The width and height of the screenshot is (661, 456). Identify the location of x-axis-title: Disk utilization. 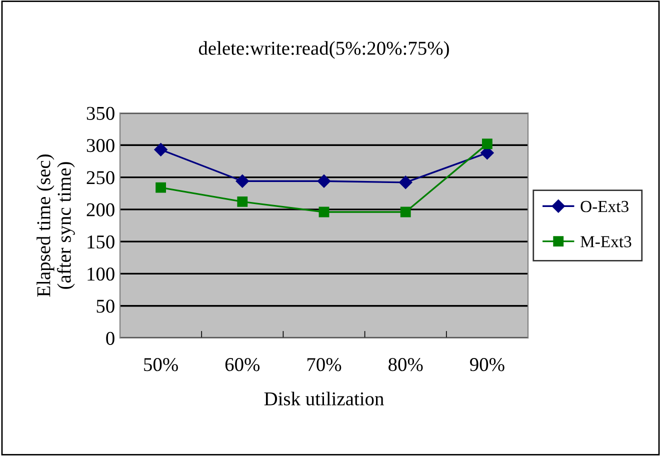
(324, 399).